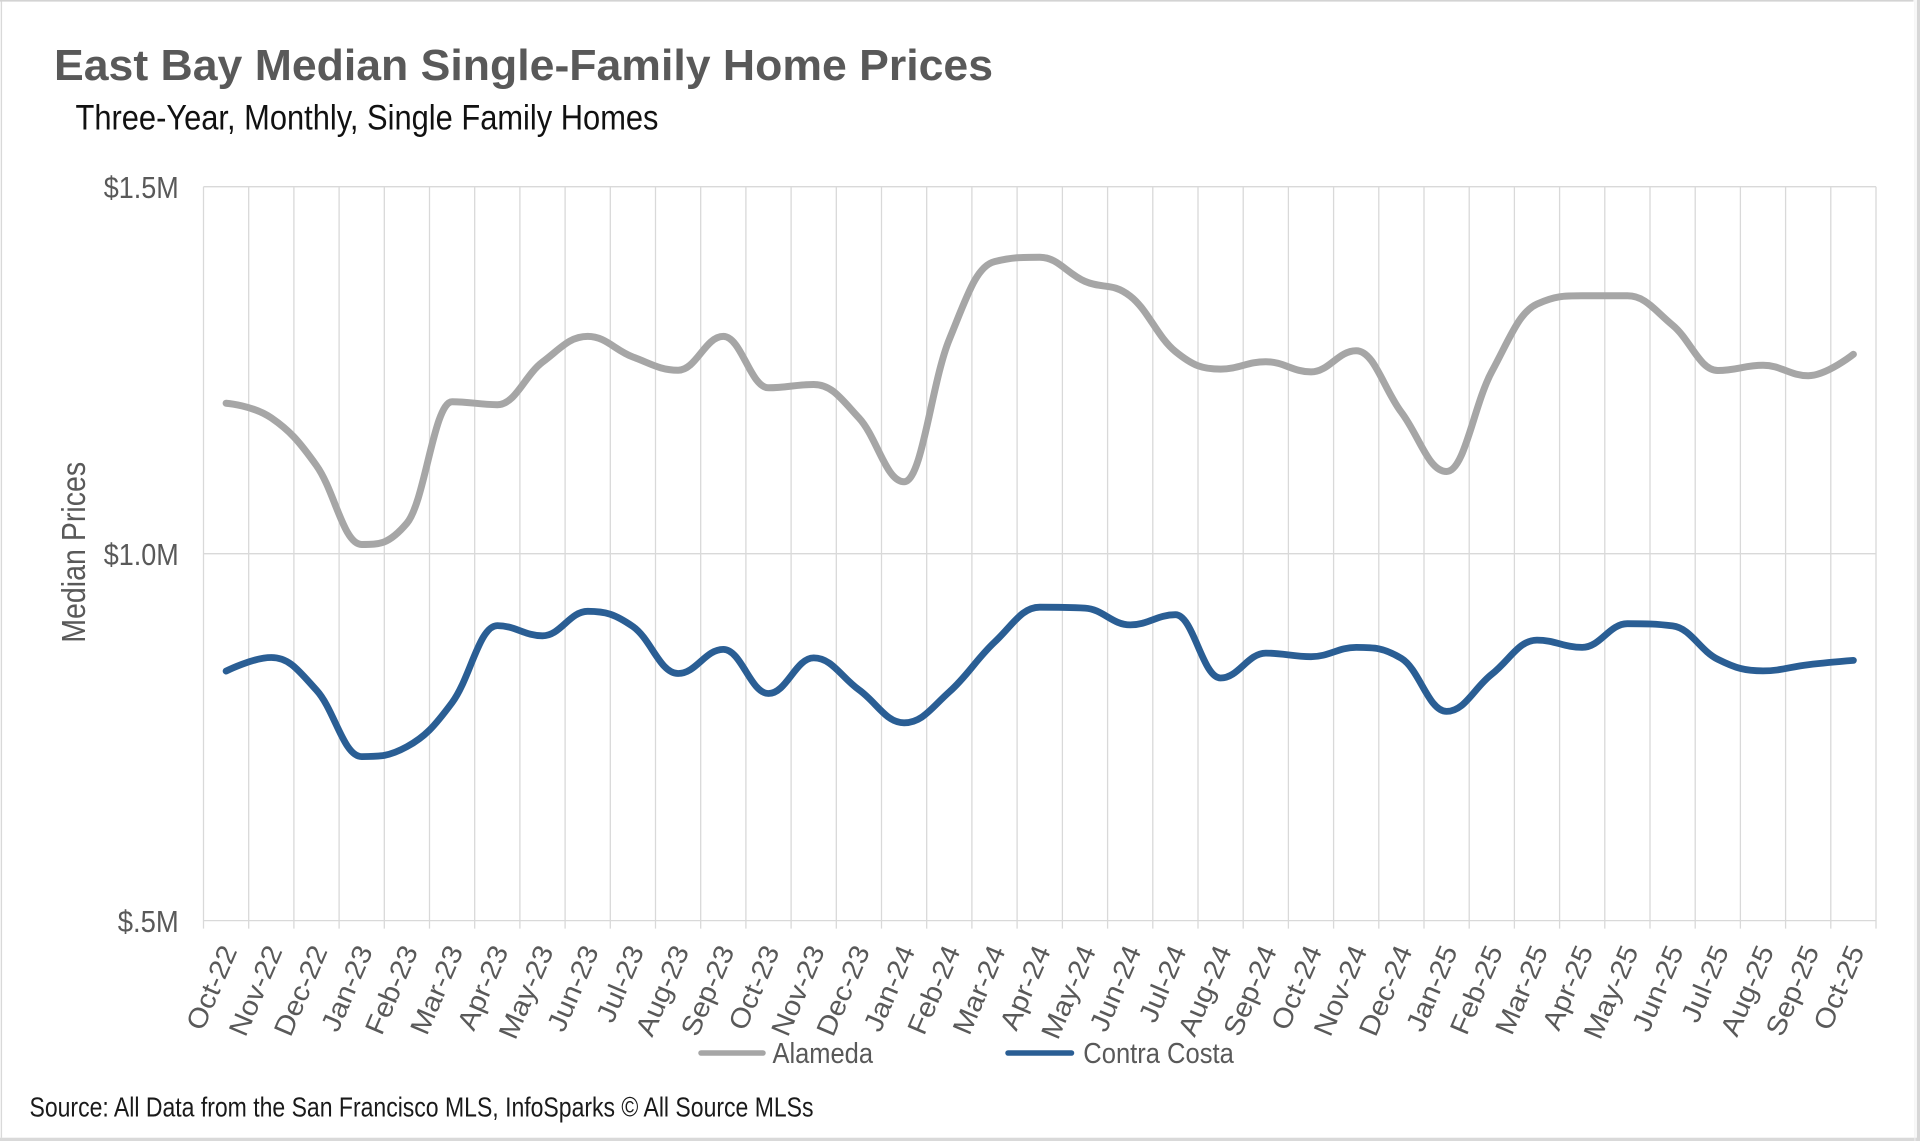  I want to click on svg-text: Median Prices, so click(73, 552).